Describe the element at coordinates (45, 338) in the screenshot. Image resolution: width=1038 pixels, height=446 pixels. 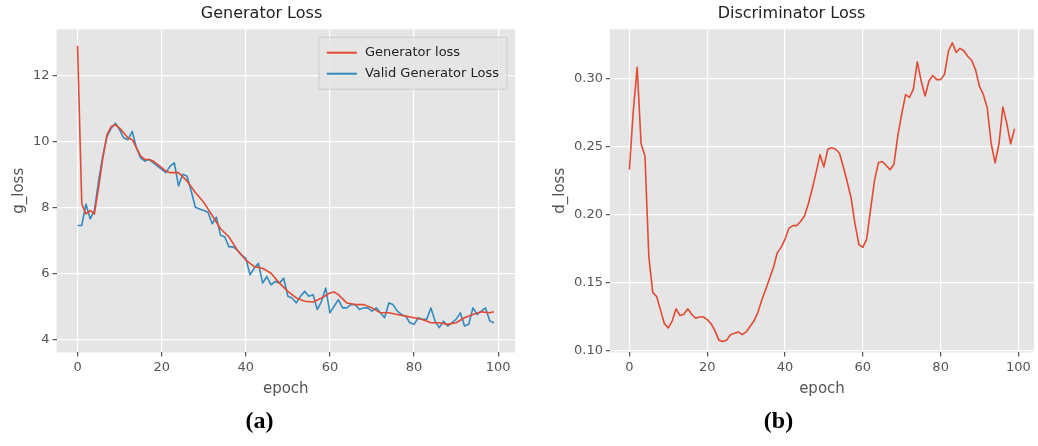
I see `y-tick-label: 4` at that location.